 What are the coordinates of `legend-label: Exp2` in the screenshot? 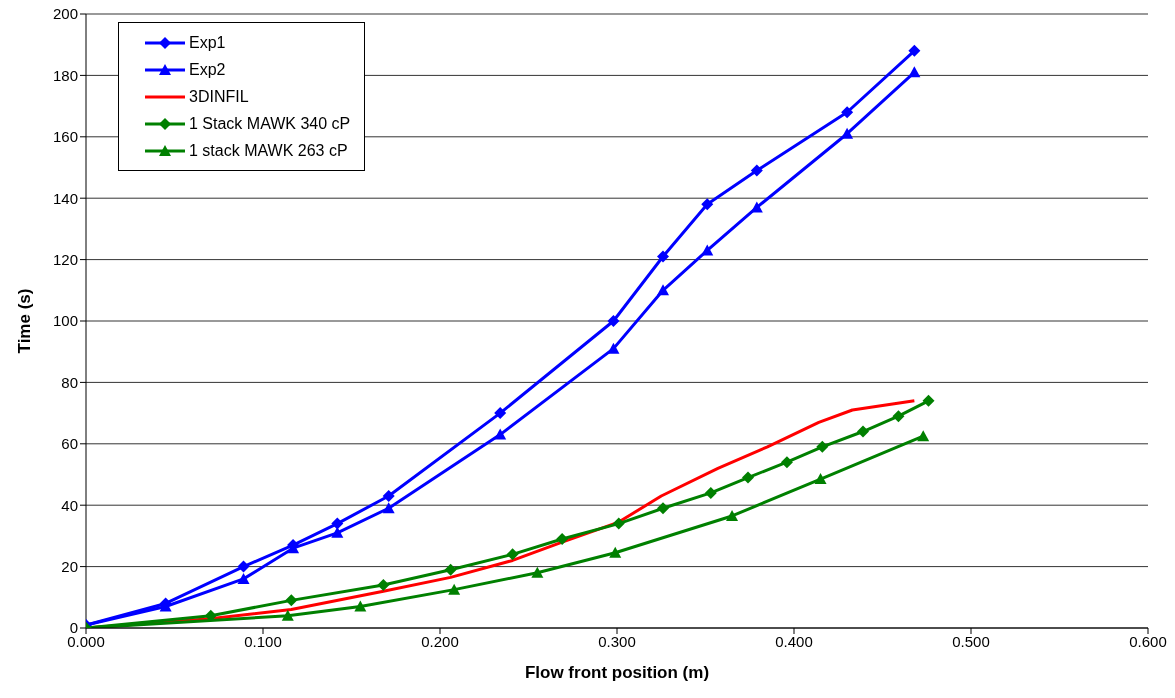 It's located at (207, 70).